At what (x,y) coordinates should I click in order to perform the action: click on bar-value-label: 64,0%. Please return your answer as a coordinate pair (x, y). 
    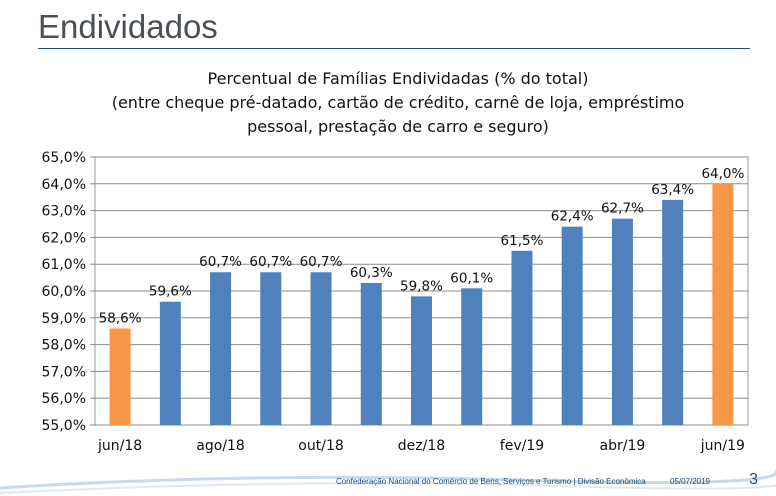
    Looking at the image, I should click on (722, 174).